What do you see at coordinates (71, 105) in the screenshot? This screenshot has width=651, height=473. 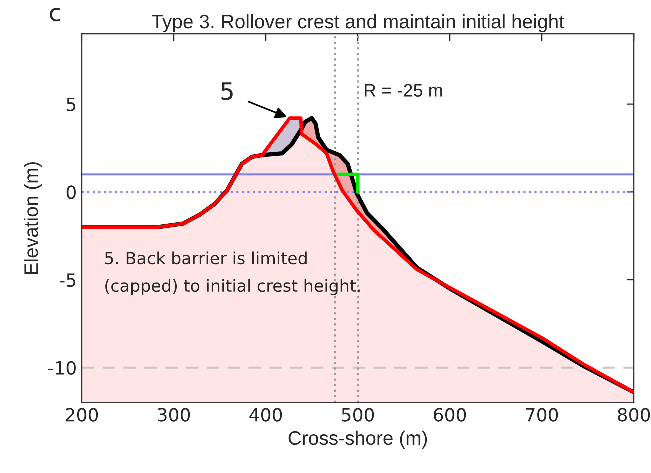 I see `y-tick-label: 5` at bounding box center [71, 105].